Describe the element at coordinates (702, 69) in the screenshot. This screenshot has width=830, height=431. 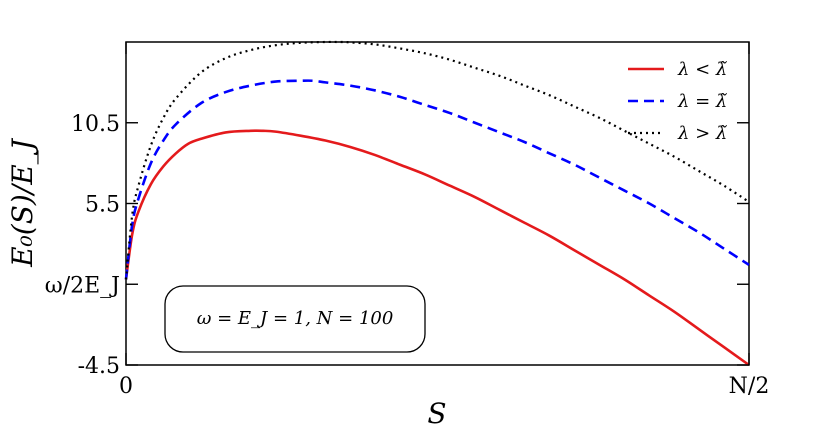
I see `legend-label-1: λ < λ̃` at that location.